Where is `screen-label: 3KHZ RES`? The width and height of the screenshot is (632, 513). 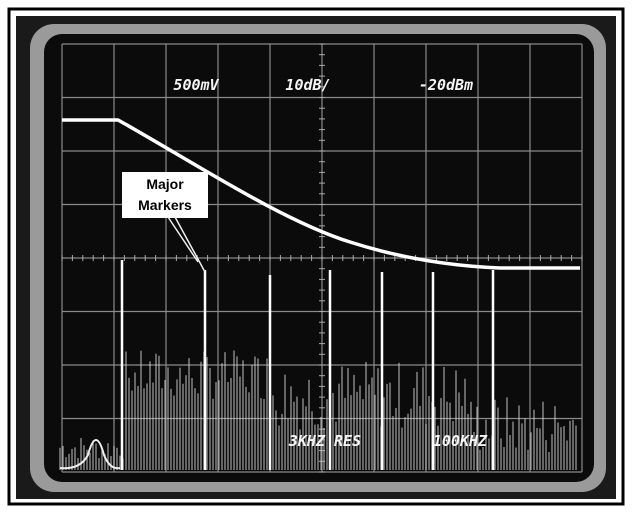
screen-label: 3KHZ RES is located at coordinates (324, 441).